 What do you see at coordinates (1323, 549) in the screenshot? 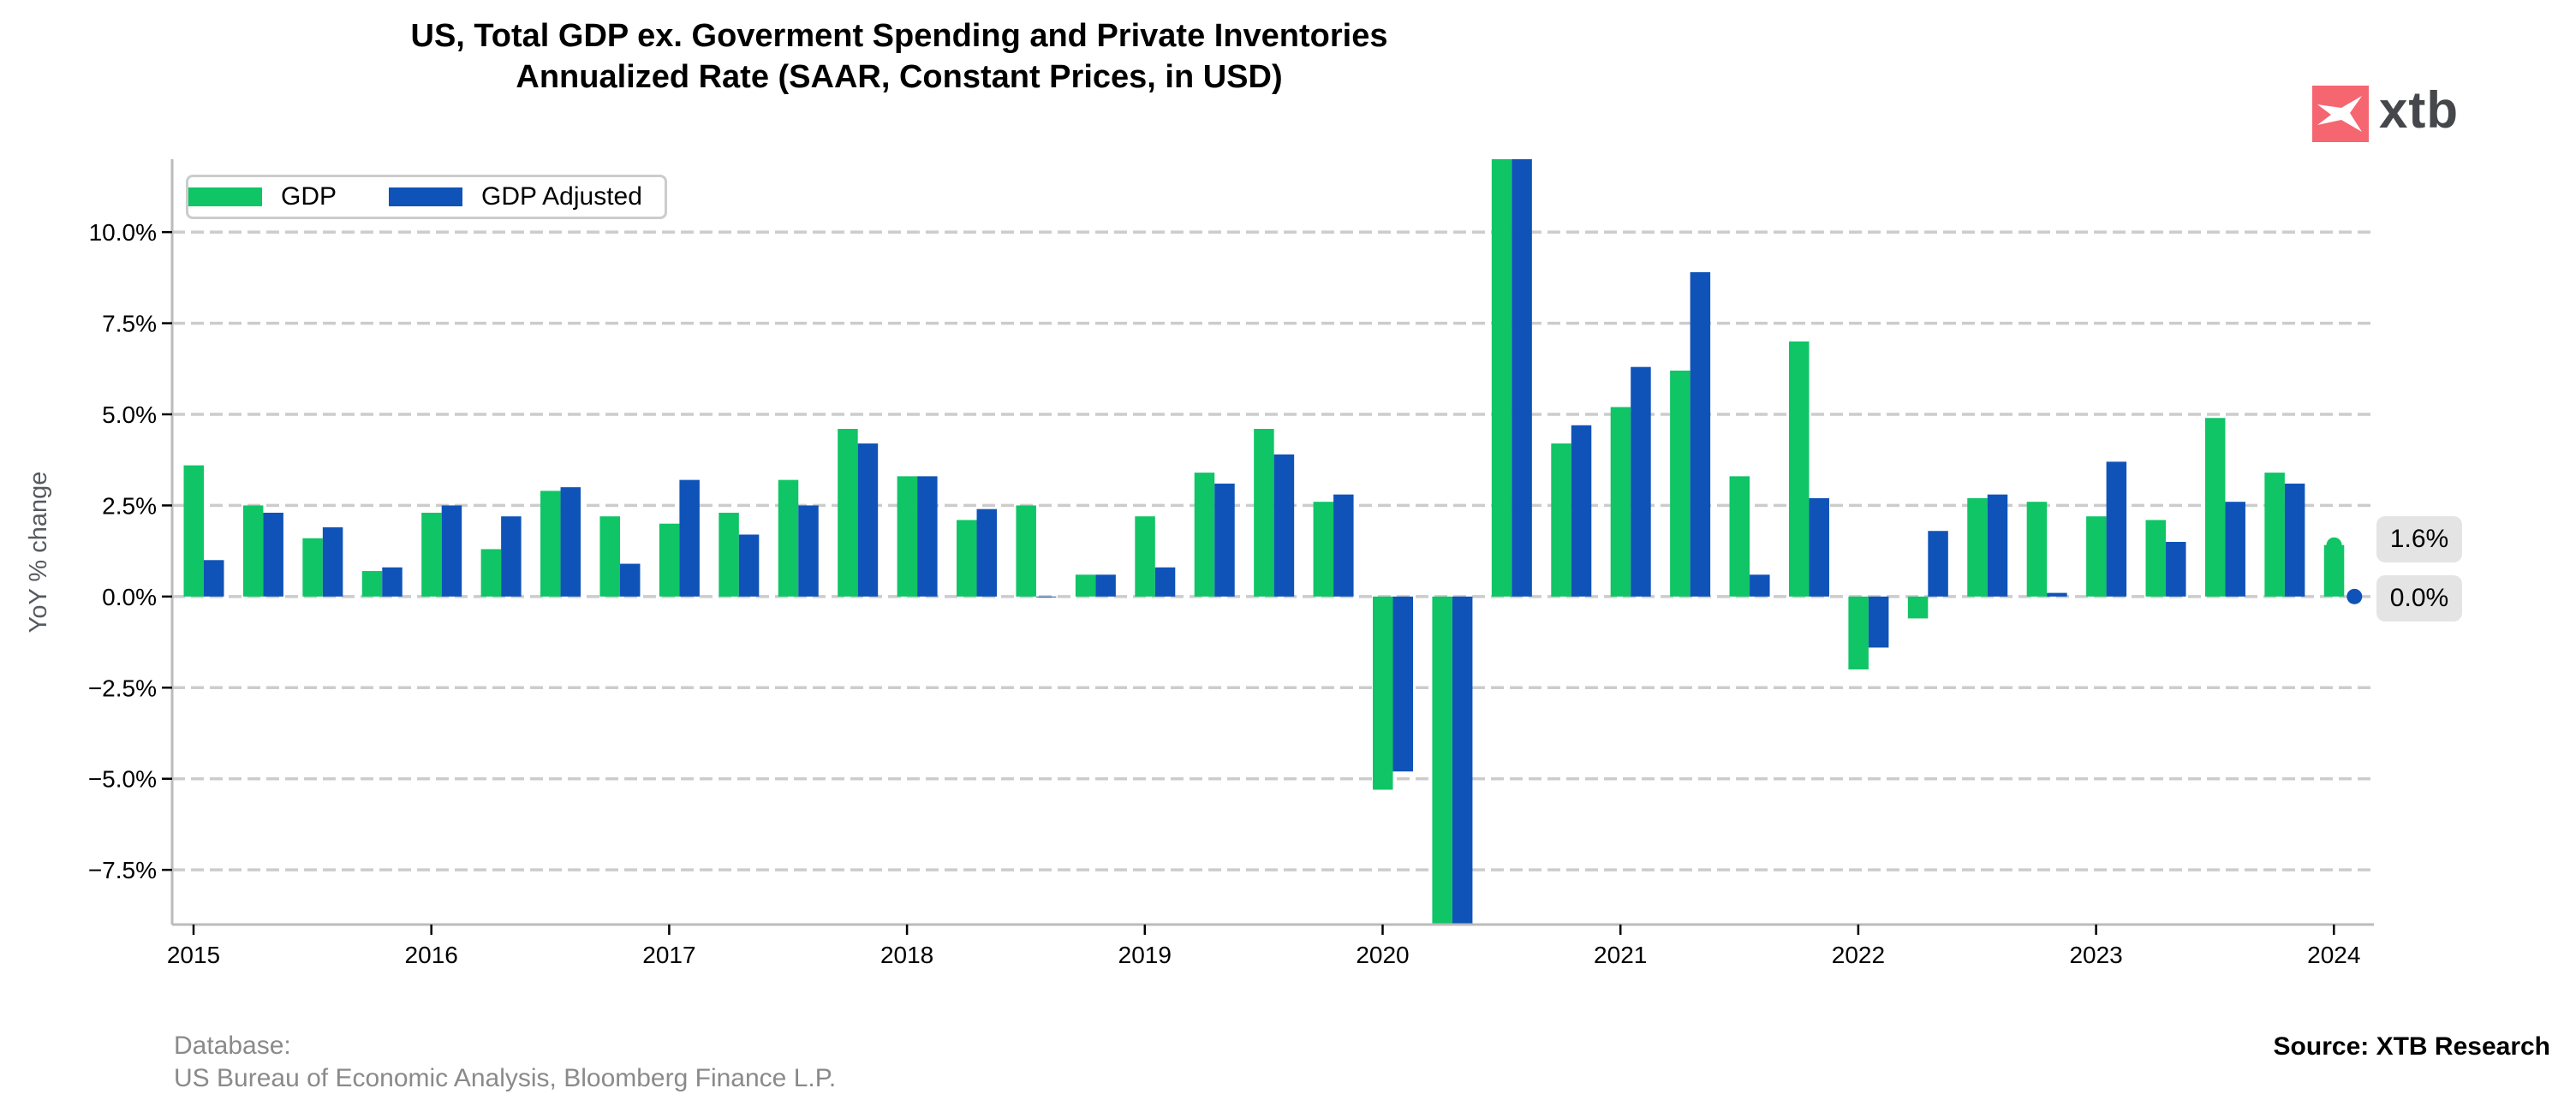
I see `bar-gdp-2019Q4` at bounding box center [1323, 549].